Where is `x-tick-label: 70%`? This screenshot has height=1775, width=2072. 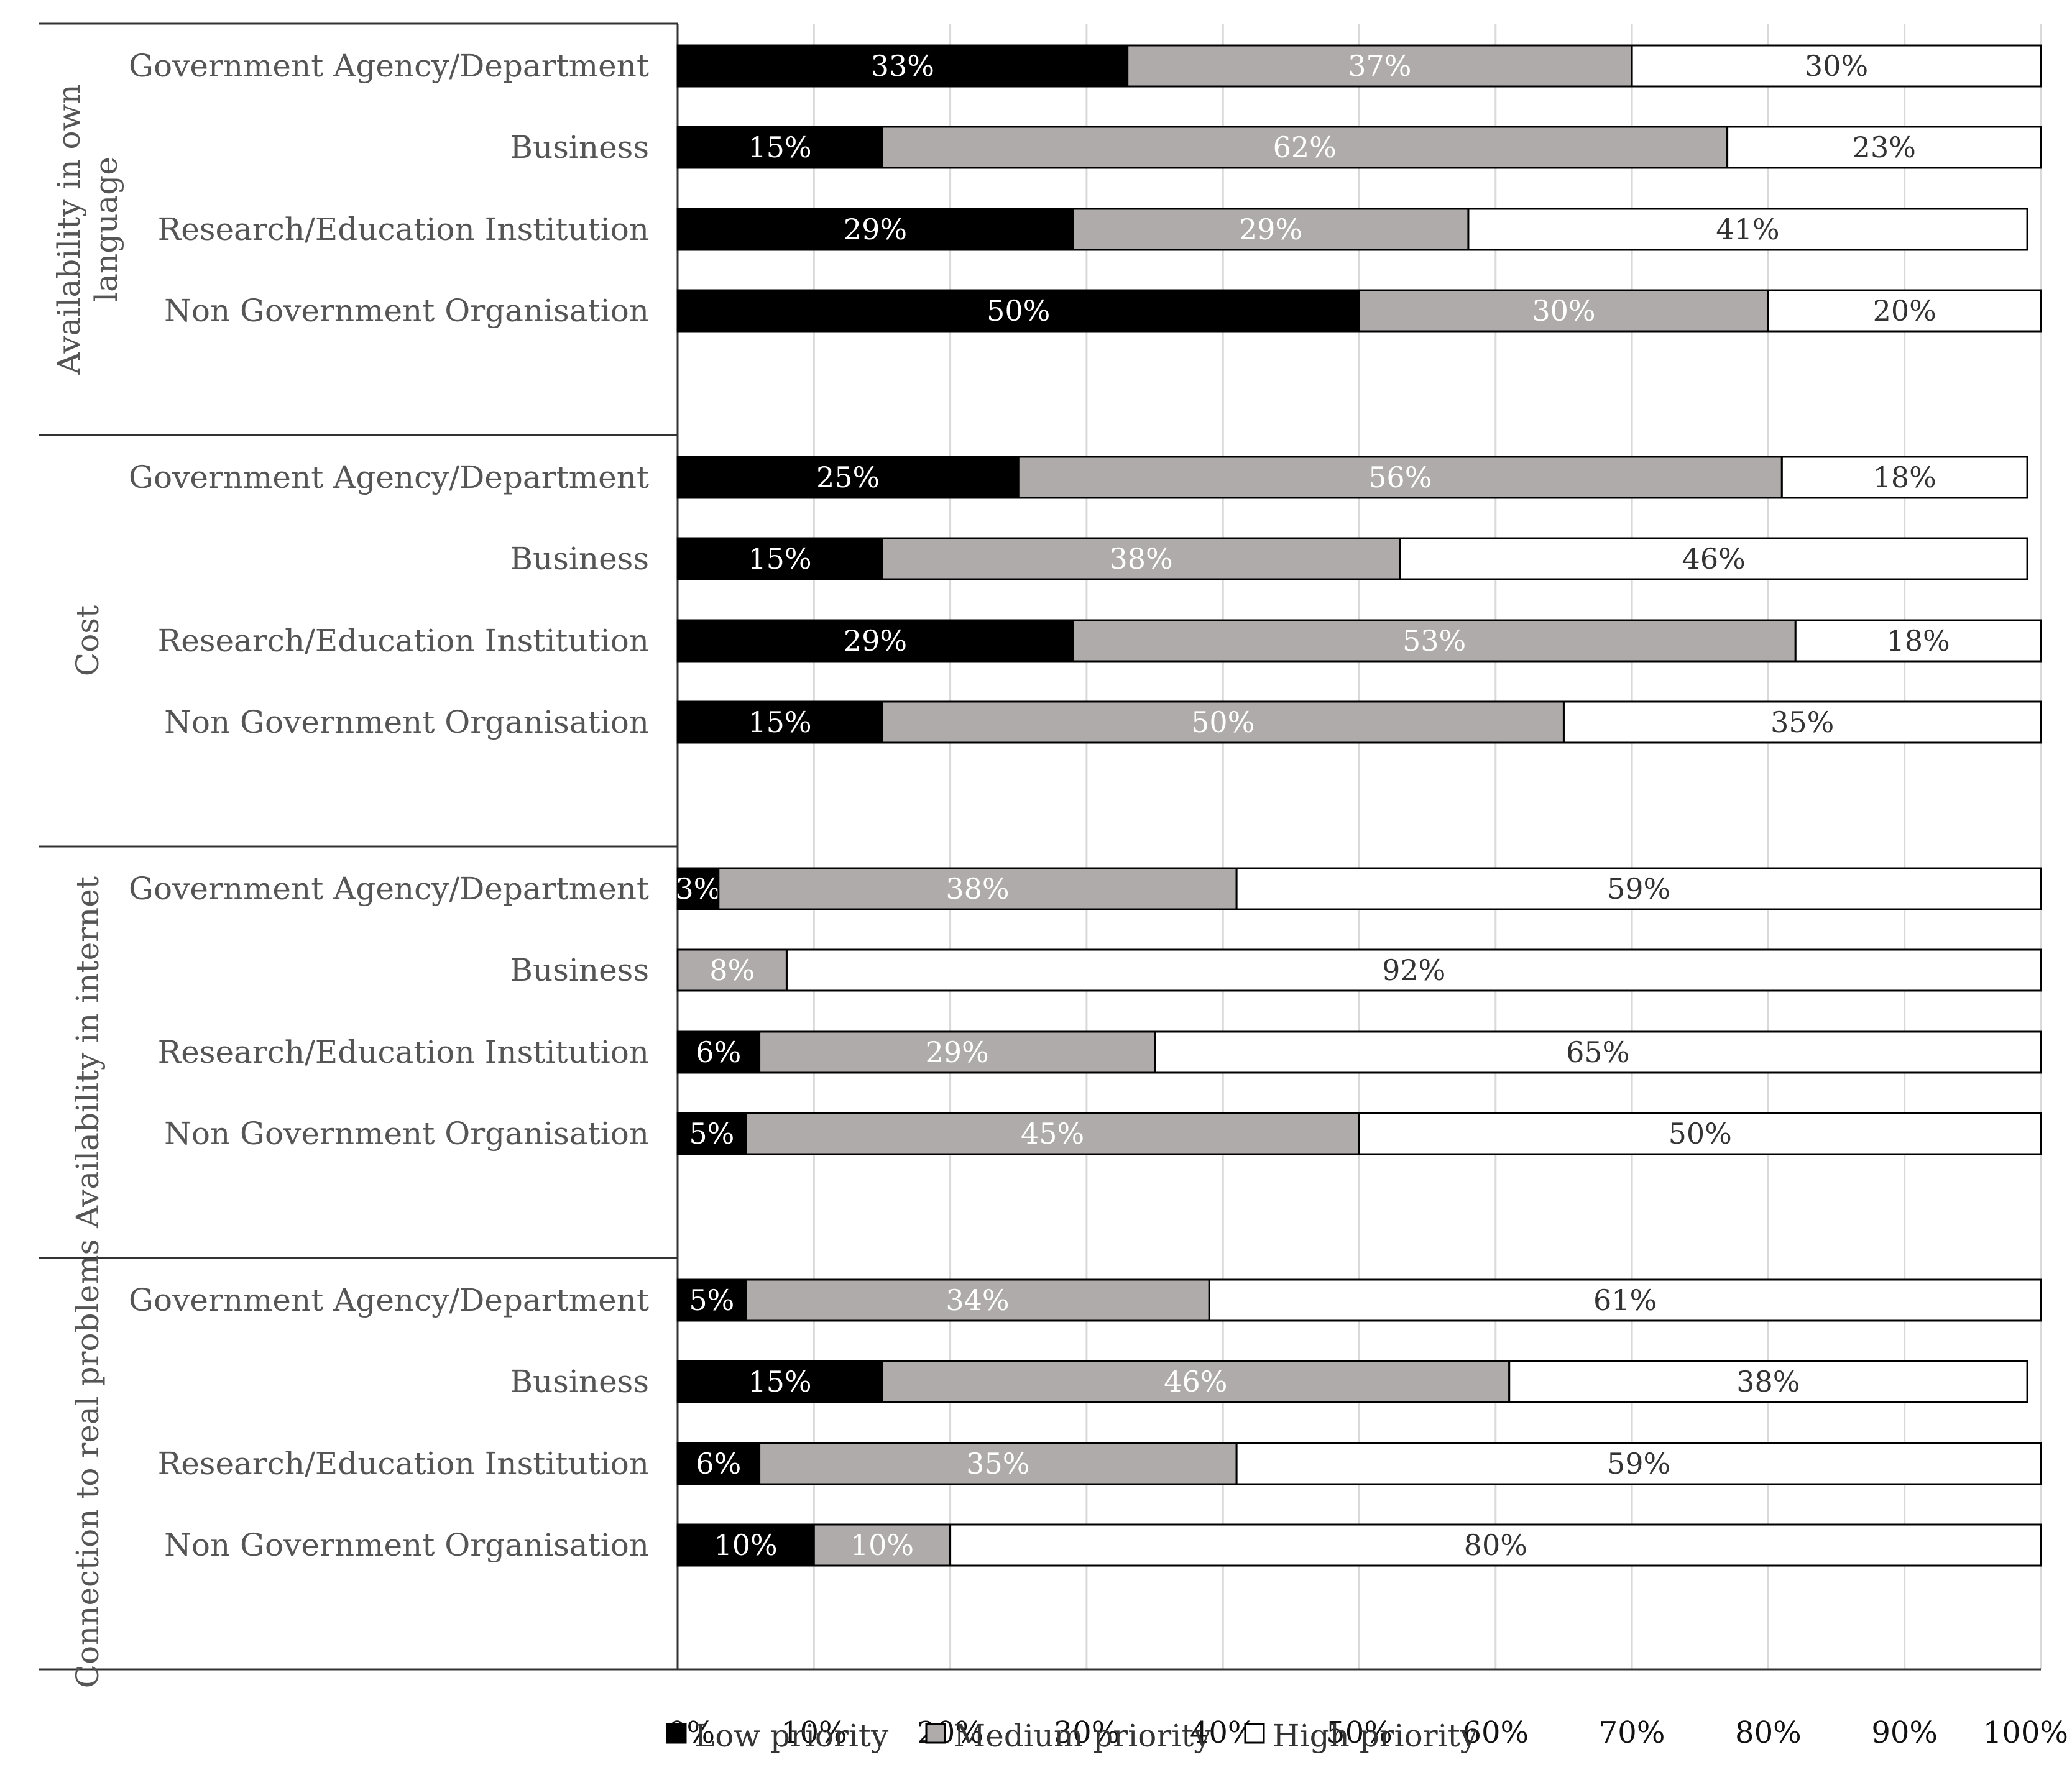
x-tick-label: 70% is located at coordinates (1632, 1732).